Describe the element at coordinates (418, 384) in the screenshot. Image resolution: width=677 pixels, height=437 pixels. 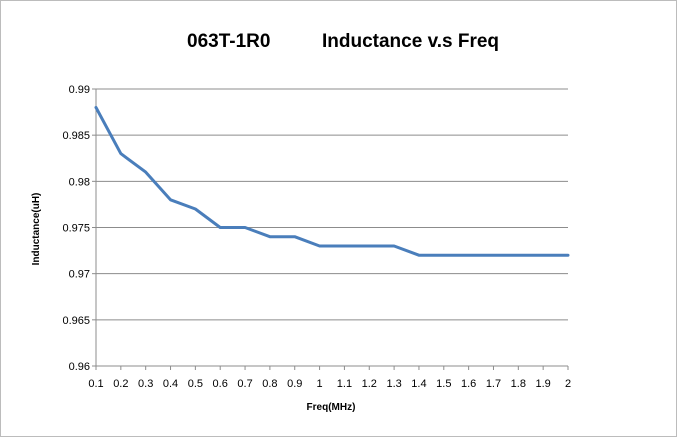
I see `x-tick-label: 1.4` at that location.